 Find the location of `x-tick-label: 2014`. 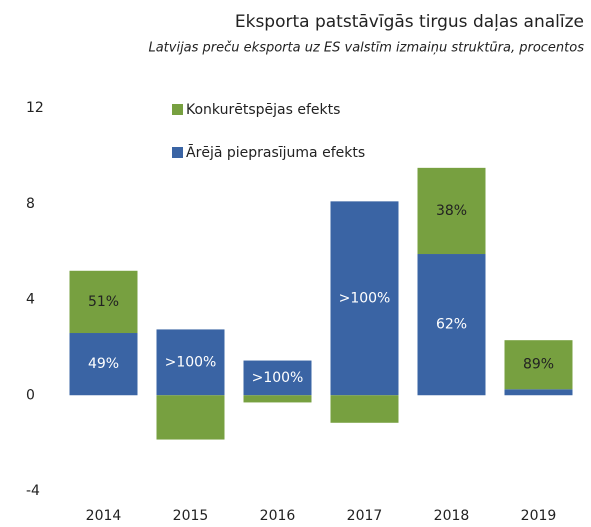

x-tick-label: 2014 is located at coordinates (104, 516).